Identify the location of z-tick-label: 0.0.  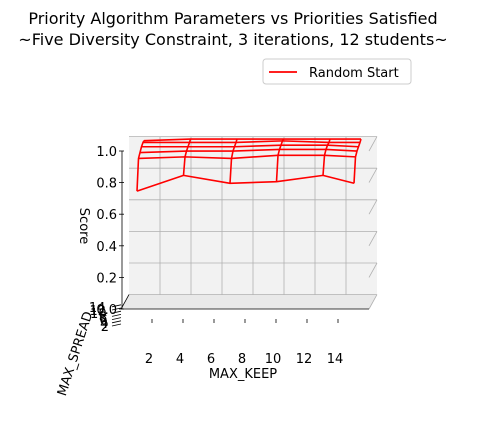
(106, 310).